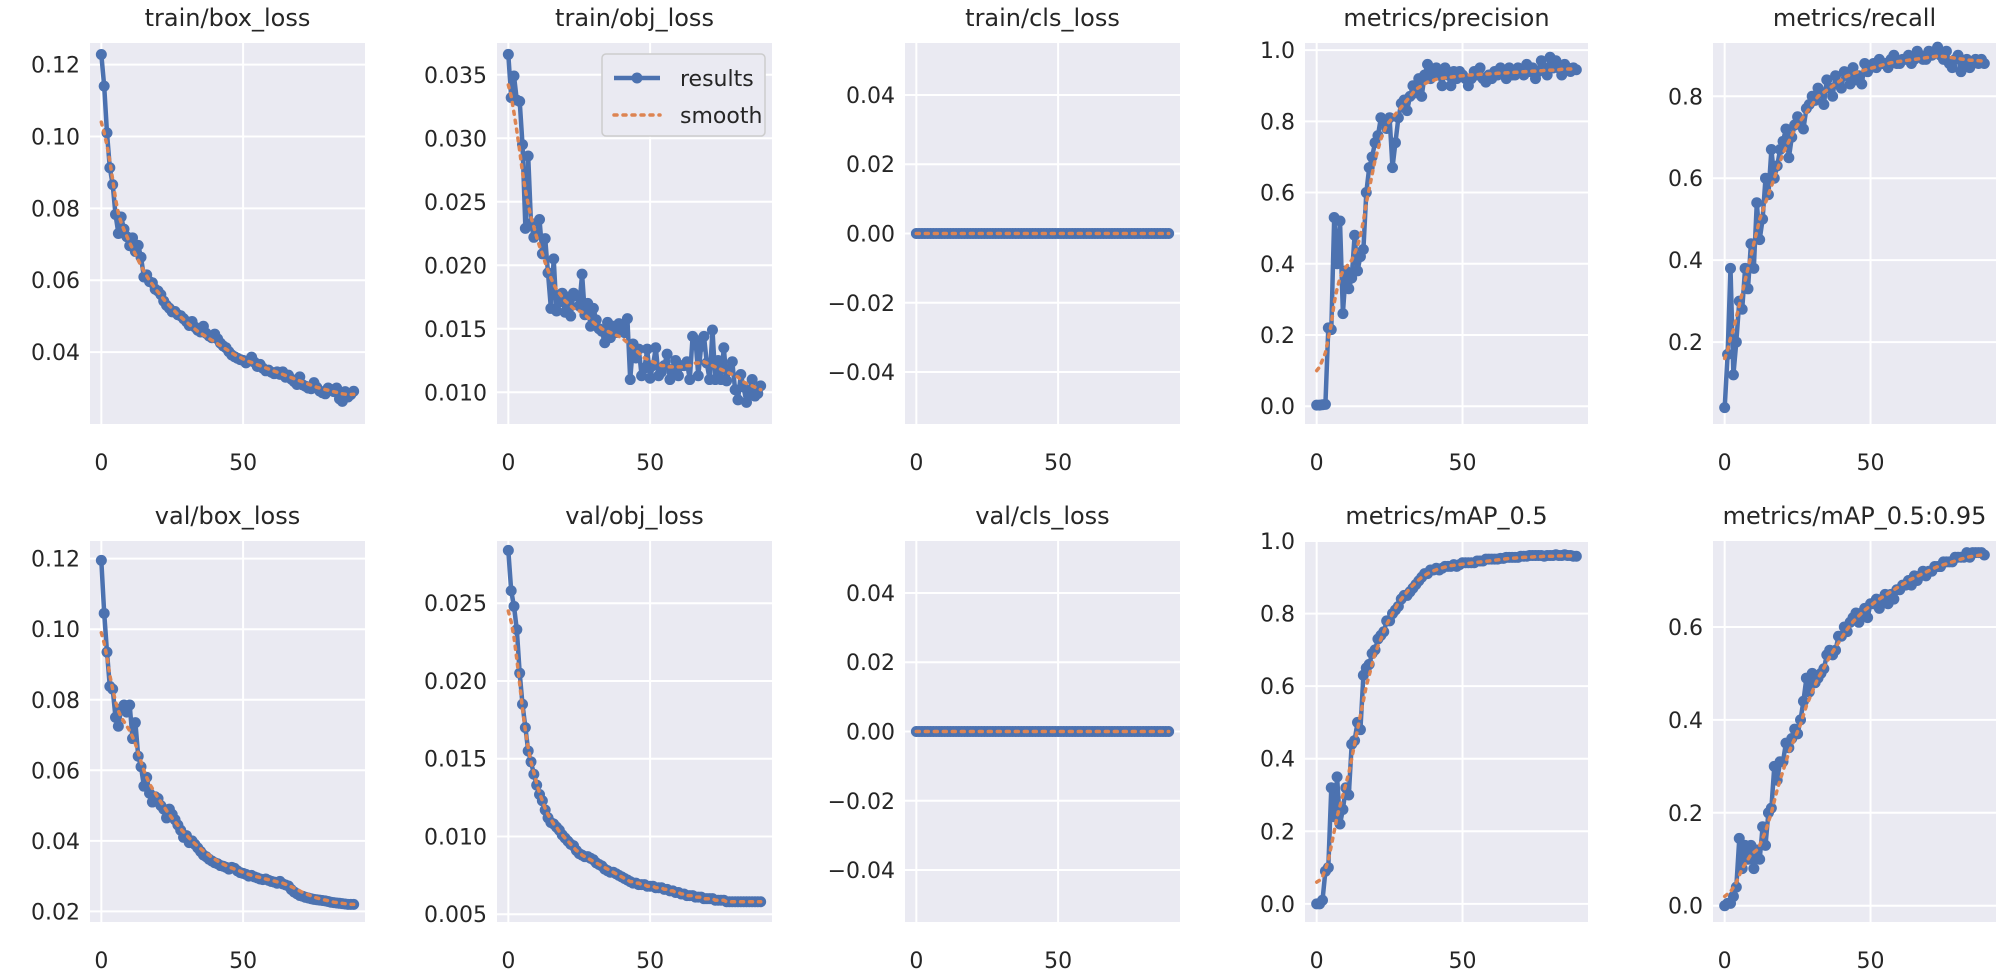  I want to click on legend-results-marker, so click(637, 78).